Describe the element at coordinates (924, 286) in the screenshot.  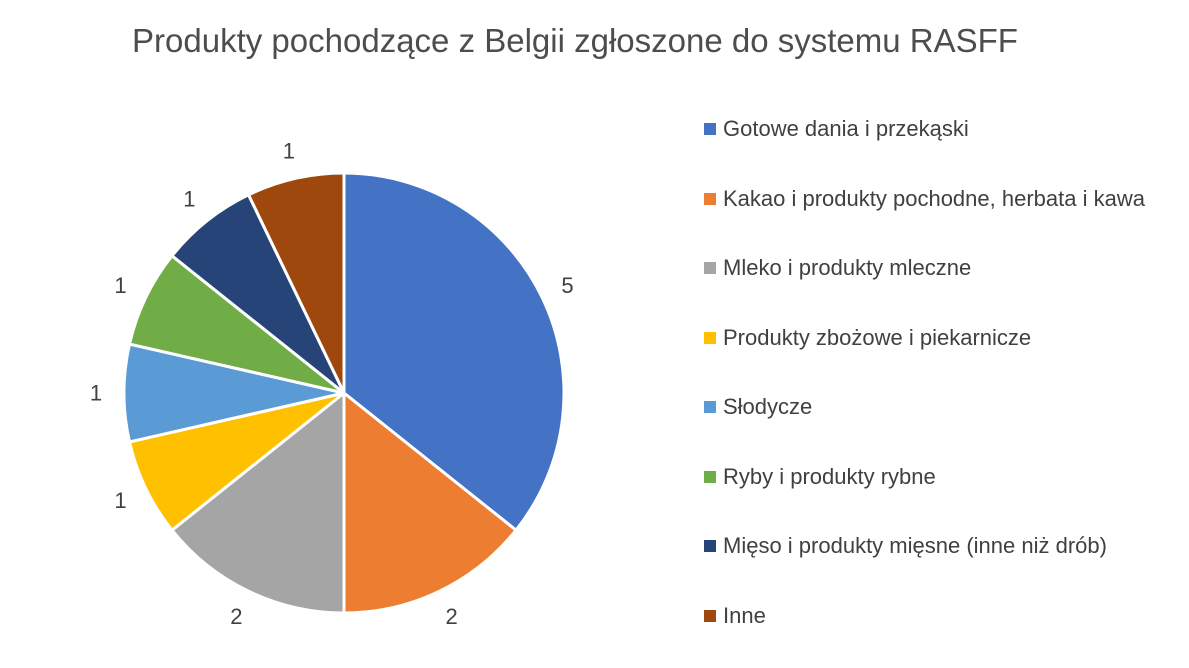
I see `legend-item-mleko-i-produkty-mleczne: Mleko i produkty mleczne` at that location.